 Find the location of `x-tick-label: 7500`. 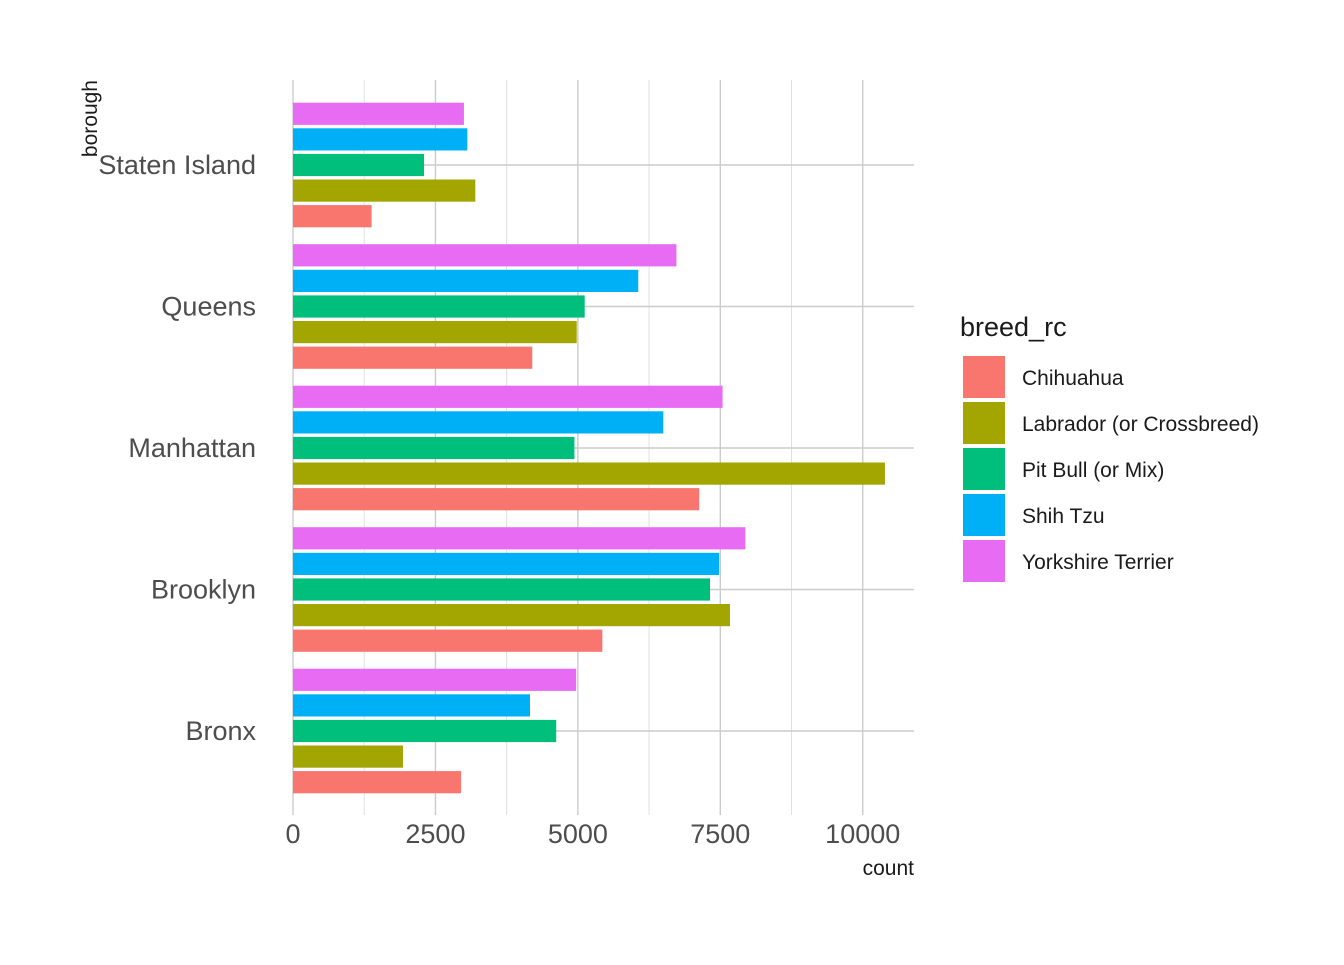

x-tick-label: 7500 is located at coordinates (720, 834).